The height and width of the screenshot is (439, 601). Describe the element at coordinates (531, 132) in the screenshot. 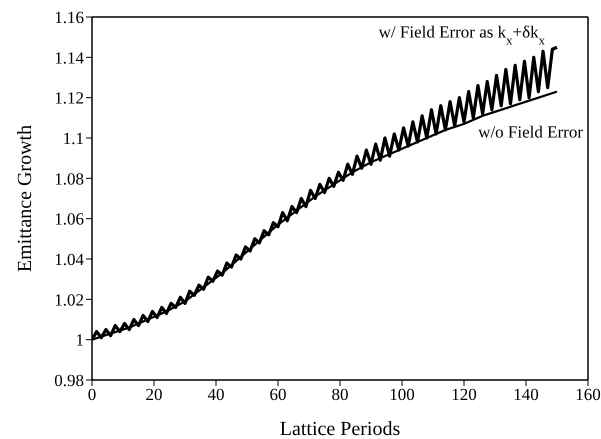

I see `series-label: w/o Field Error` at that location.